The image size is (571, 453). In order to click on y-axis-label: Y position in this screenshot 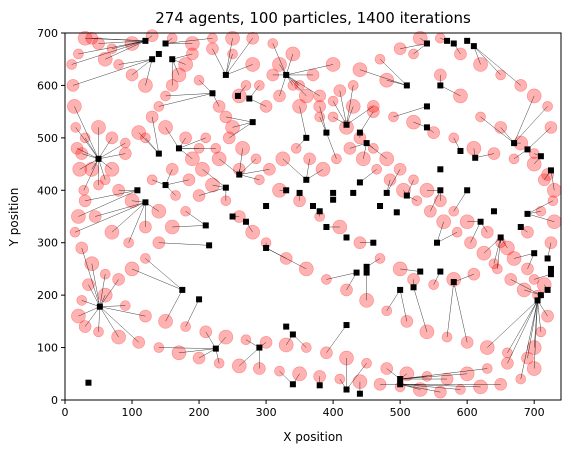, I will do `click(14, 218)`.